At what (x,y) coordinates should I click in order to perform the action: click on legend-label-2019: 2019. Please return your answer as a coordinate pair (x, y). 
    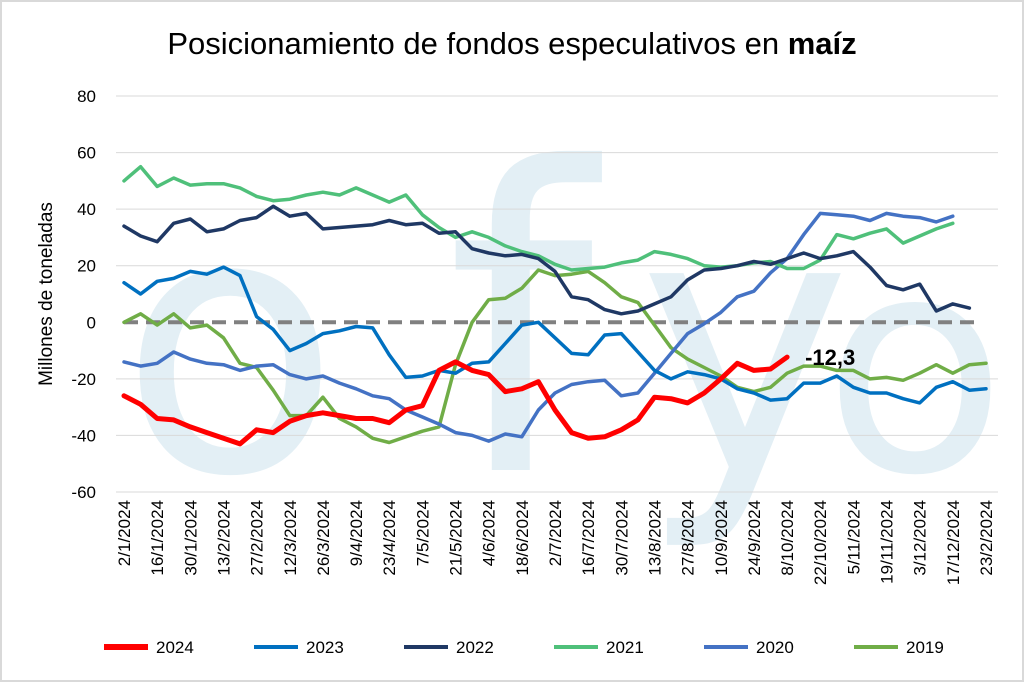
    Looking at the image, I should click on (925, 647).